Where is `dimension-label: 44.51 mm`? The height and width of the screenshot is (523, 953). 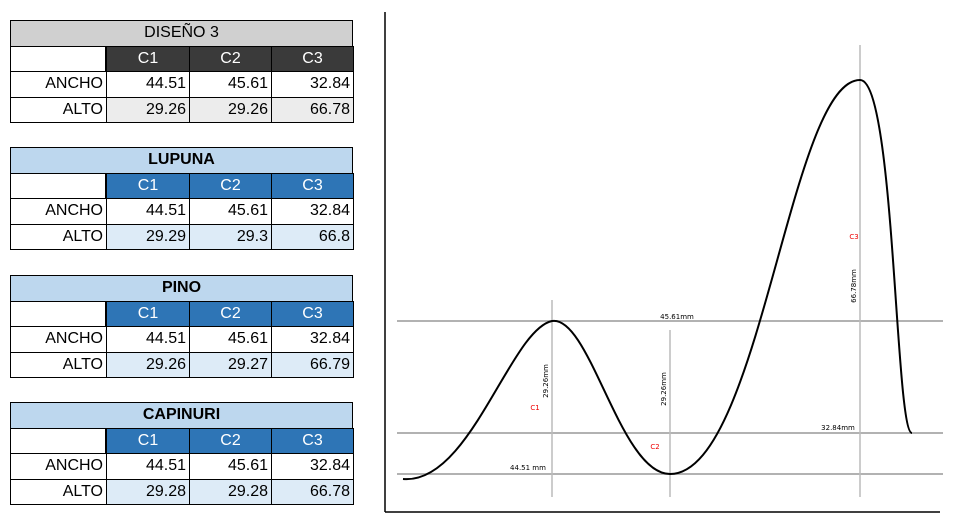
dimension-label: 44.51 mm is located at coordinates (528, 468).